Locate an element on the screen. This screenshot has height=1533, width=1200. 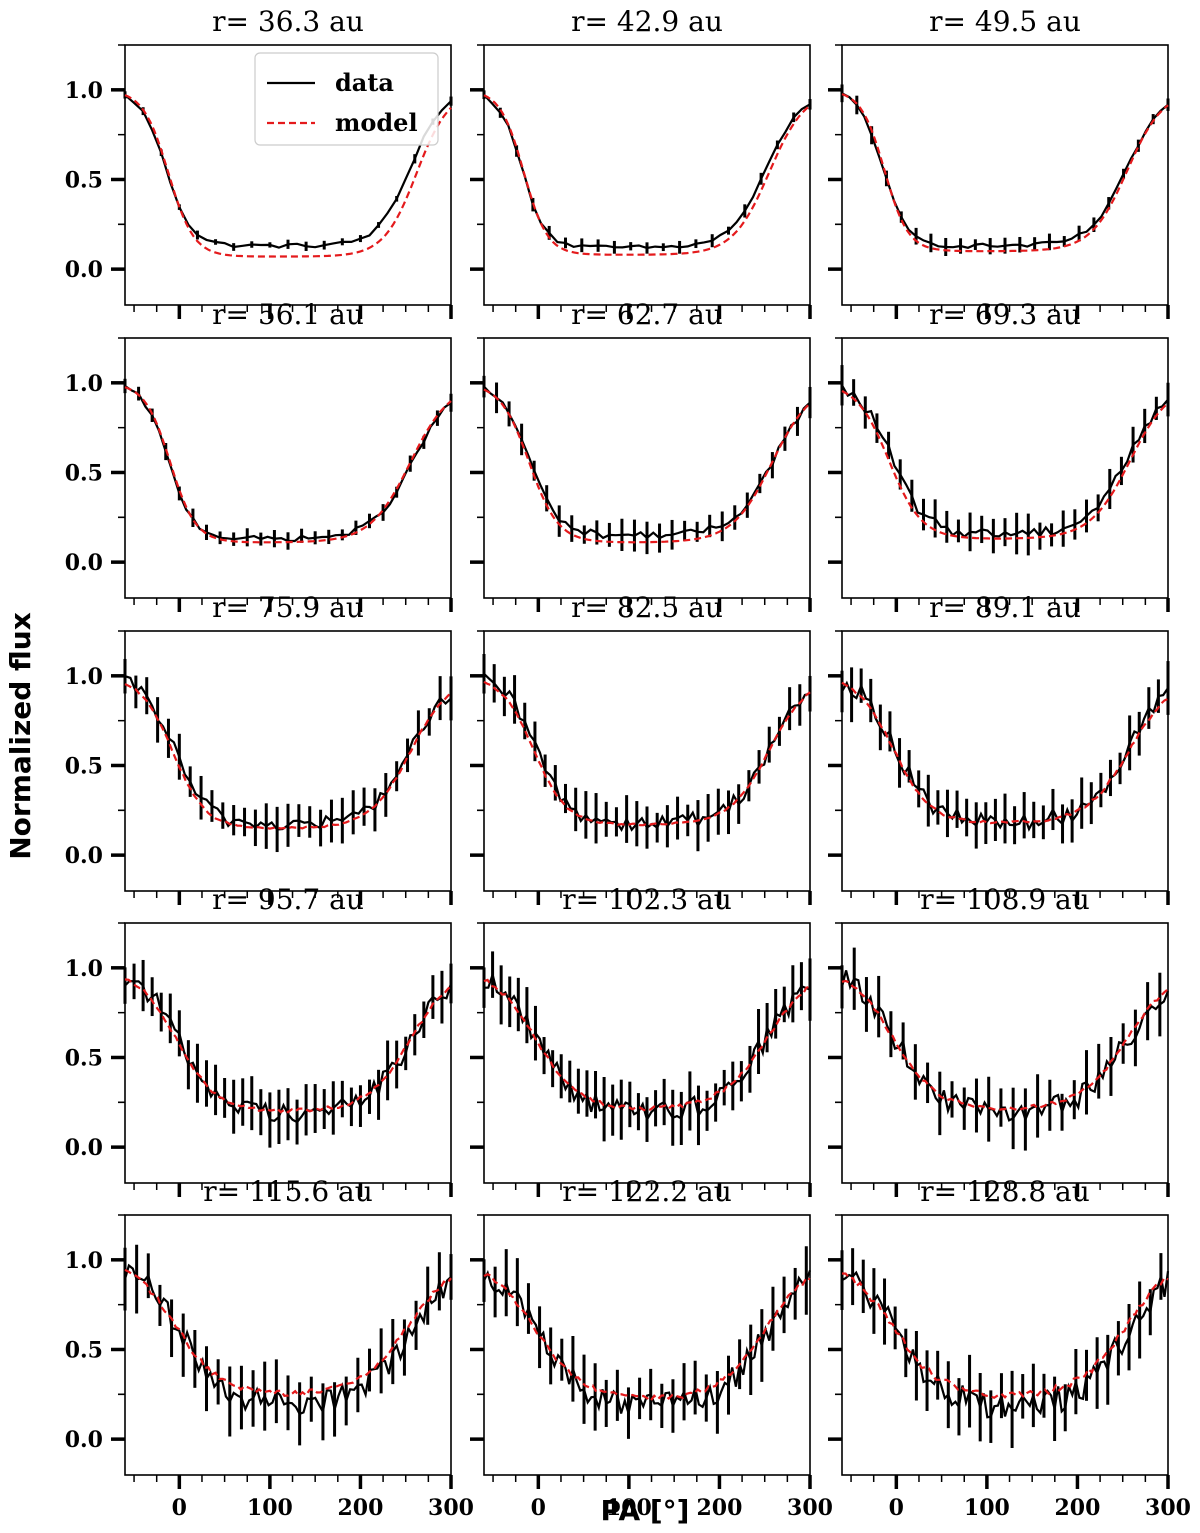
panel-9: r= 89.1 au is located at coordinates (999, 748).